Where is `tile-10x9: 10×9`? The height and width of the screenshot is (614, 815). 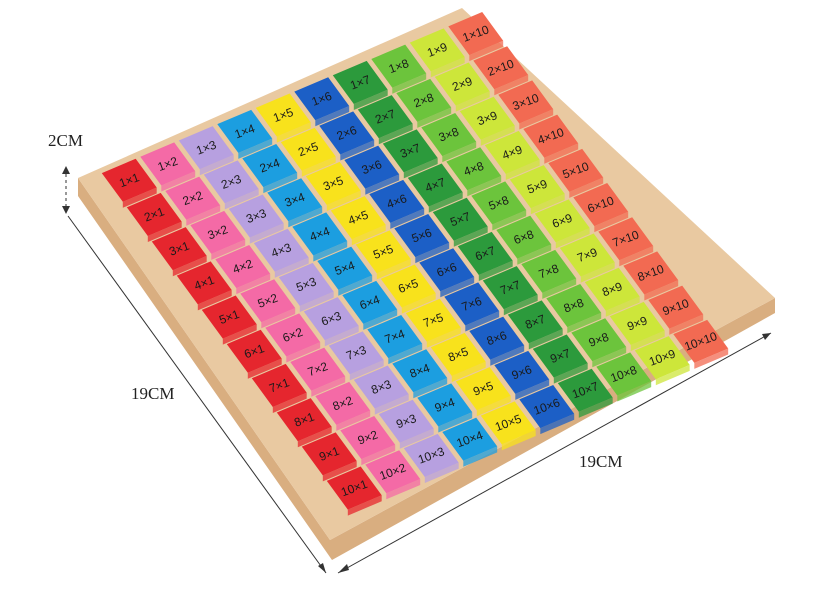
tile-10x9: 10×9 is located at coordinates (662, 361).